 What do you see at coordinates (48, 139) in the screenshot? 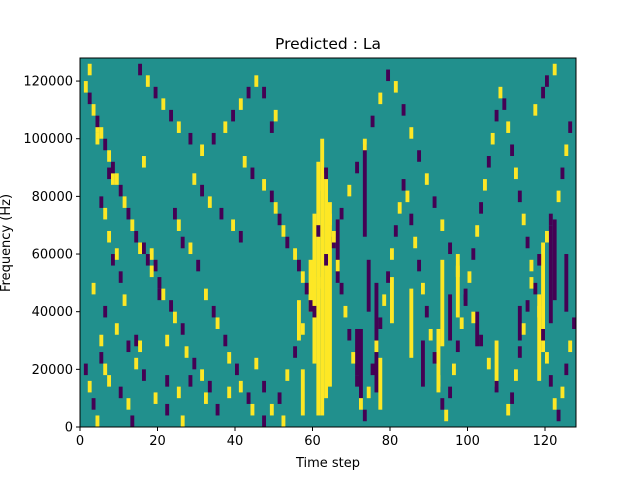
I see `y-tick-label: 100000` at bounding box center [48, 139].